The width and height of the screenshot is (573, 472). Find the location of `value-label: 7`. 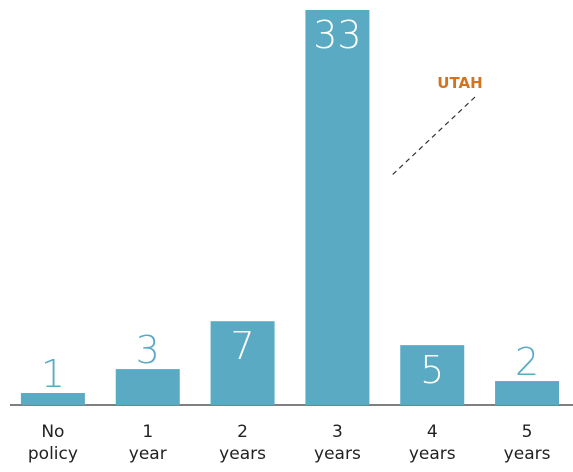

value-label: 7 is located at coordinates (242, 346).